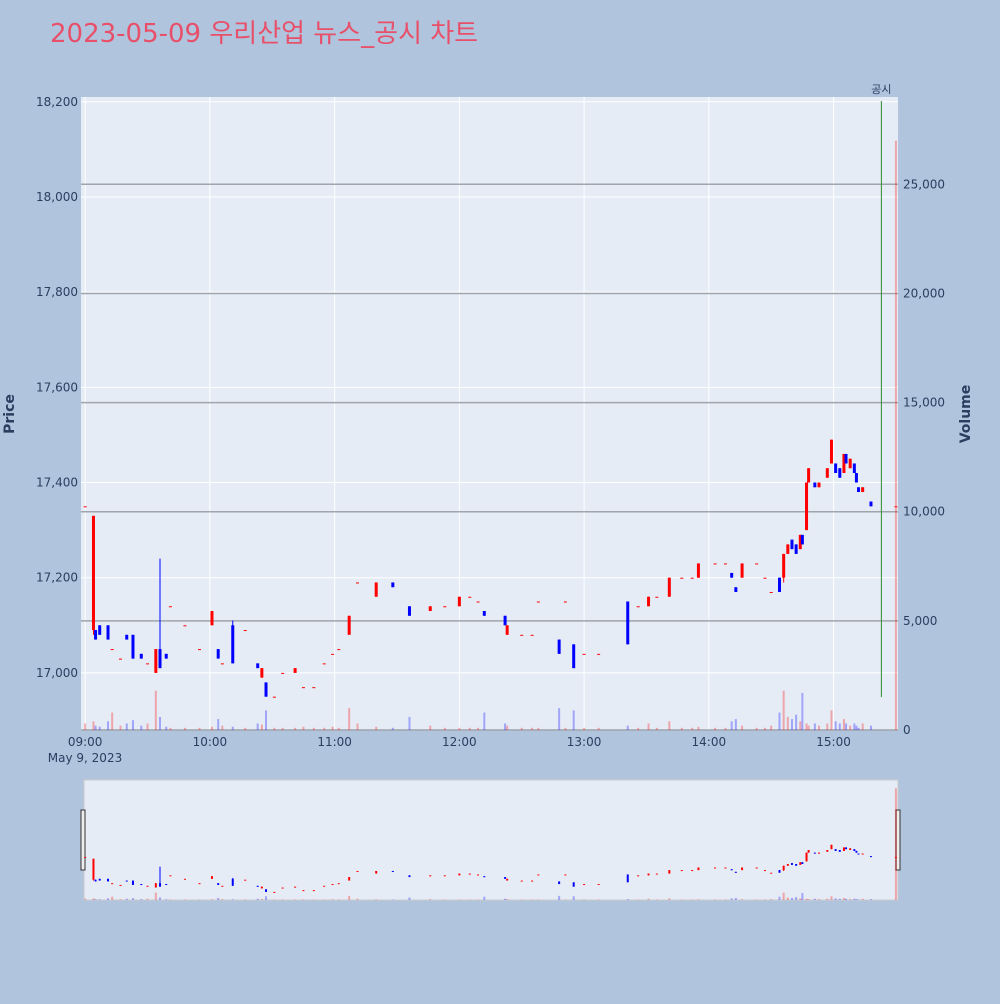  I want to click on x-tick-label: 13:00, so click(584, 742).